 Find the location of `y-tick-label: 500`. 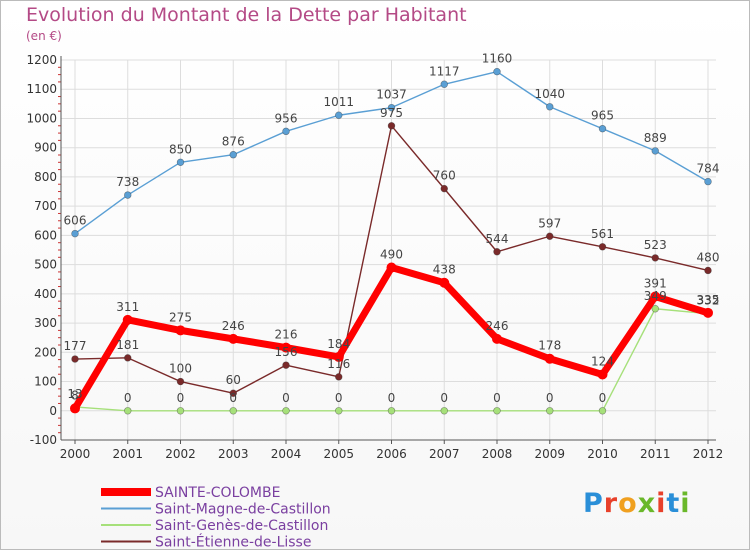

y-tick-label: 500 is located at coordinates (45, 265).